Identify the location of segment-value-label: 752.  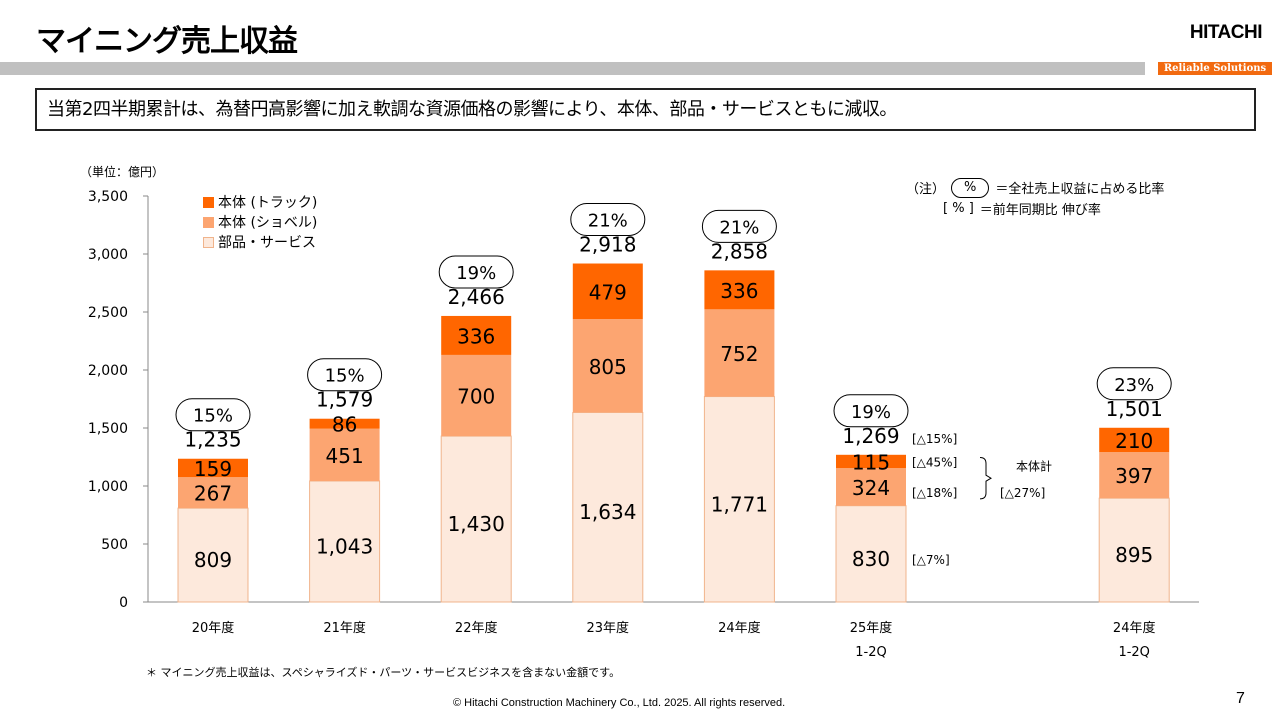
(739, 354).